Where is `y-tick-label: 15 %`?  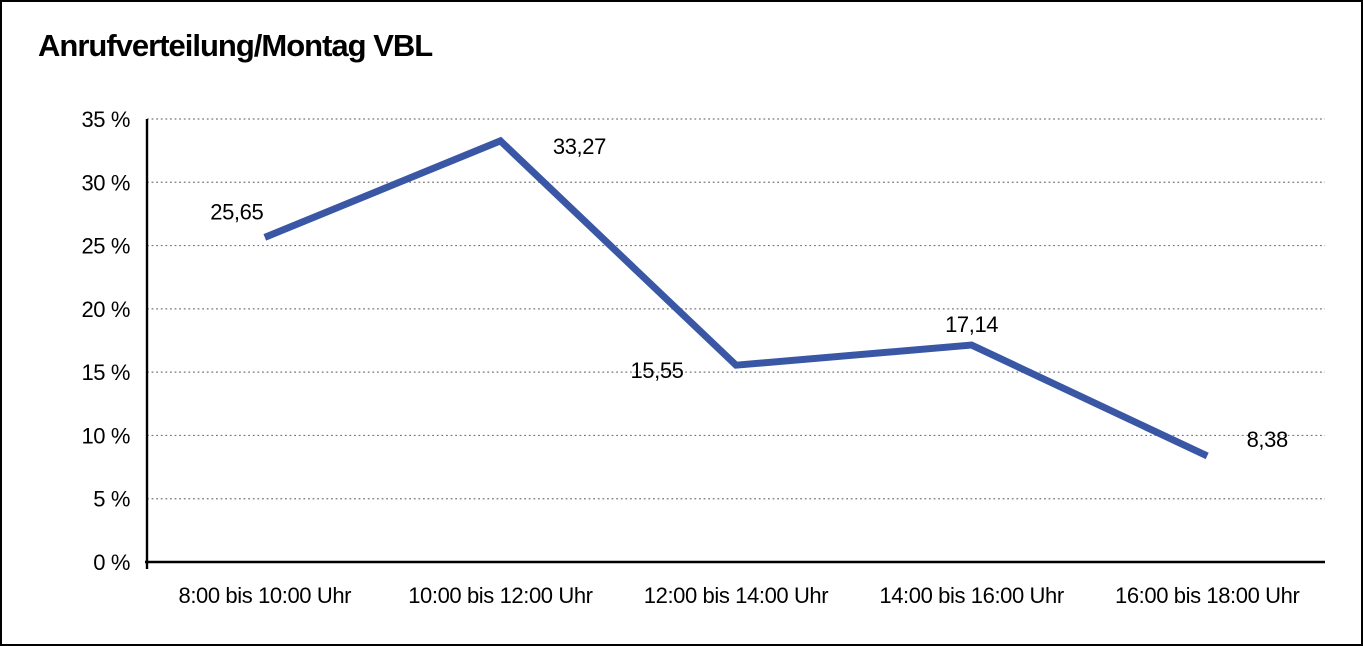
y-tick-label: 15 % is located at coordinates (105, 372).